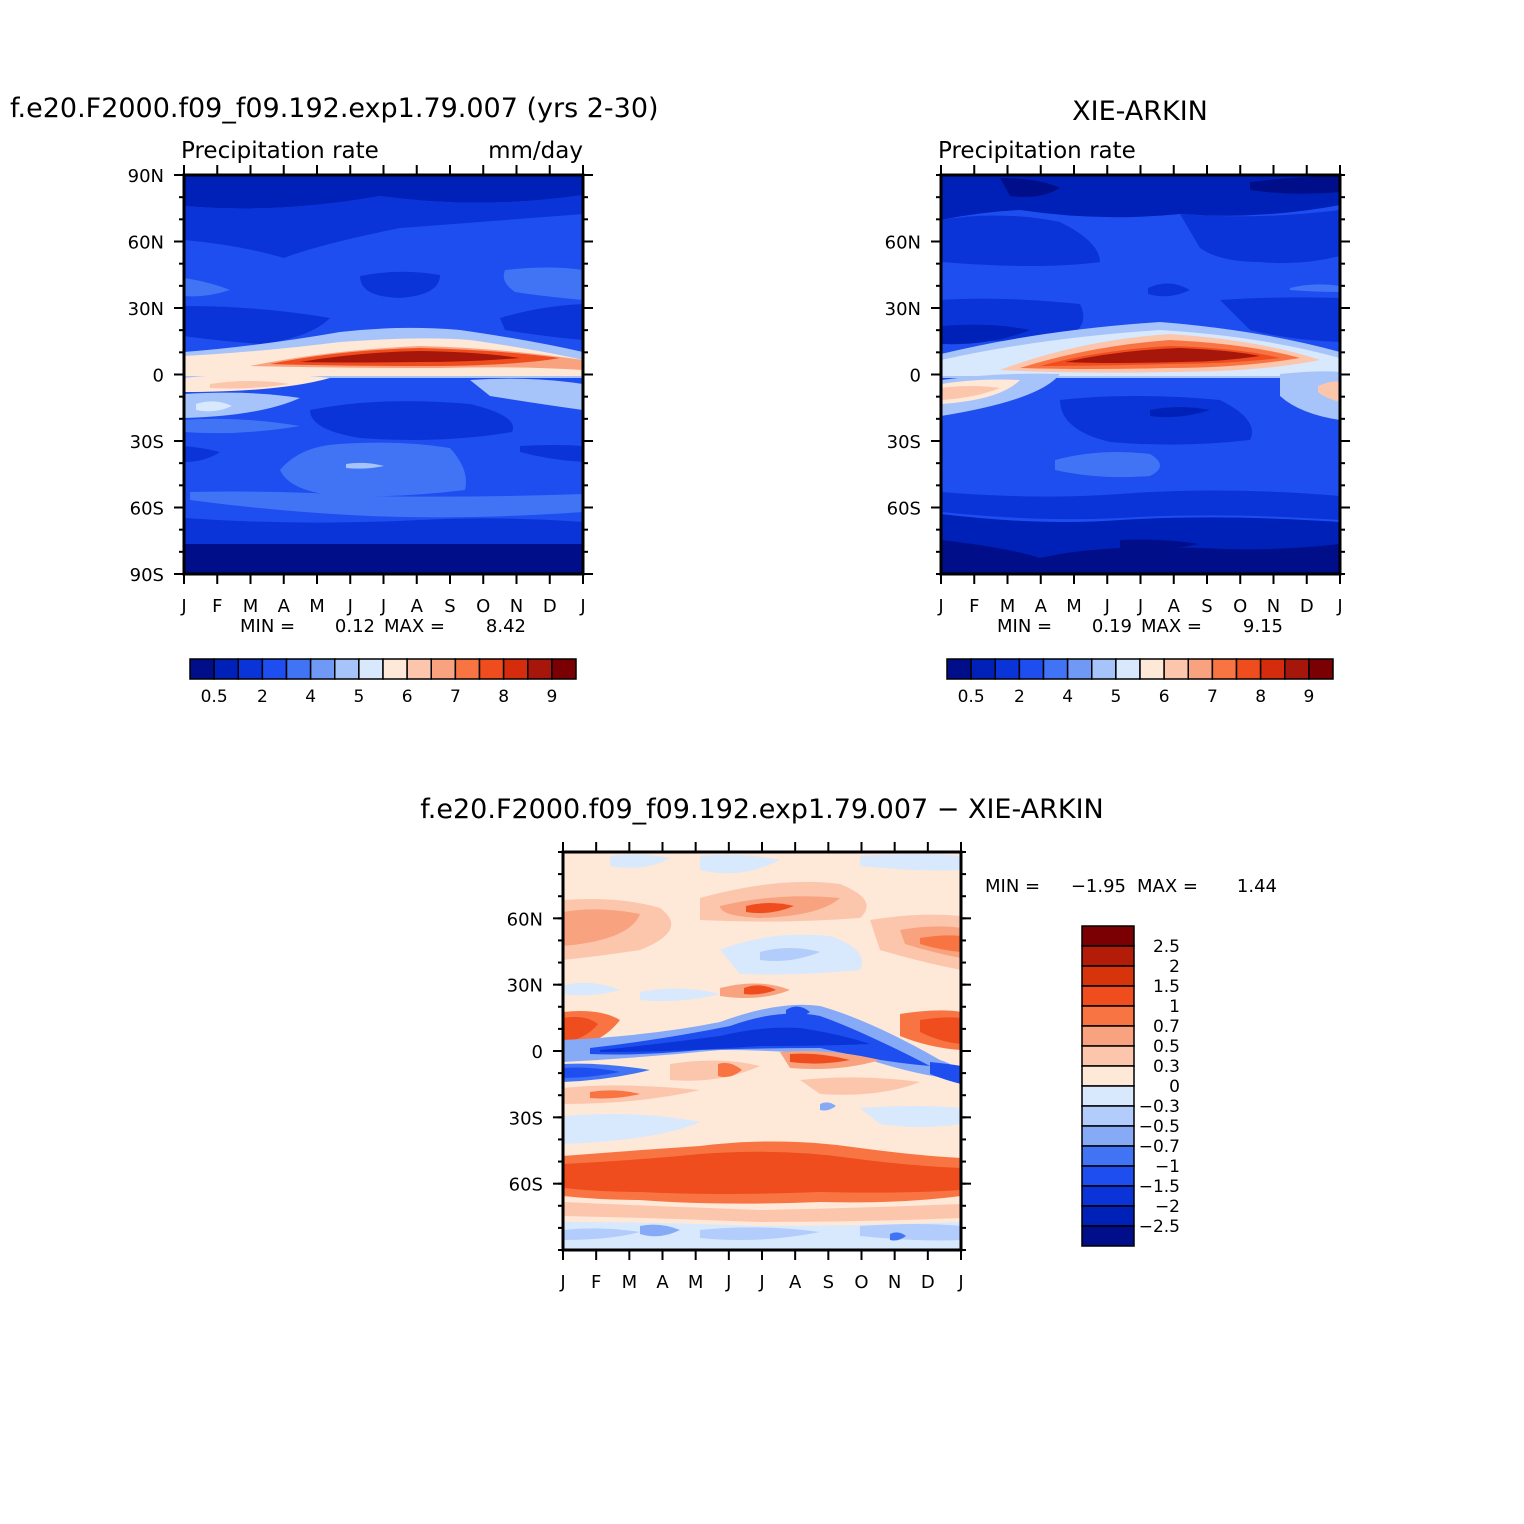 The height and width of the screenshot is (1524, 1524). Describe the element at coordinates (383, 682) in the screenshot. I see `panel-model-colorbar: 0.5 2 4 5 6 7 8 9` at that location.